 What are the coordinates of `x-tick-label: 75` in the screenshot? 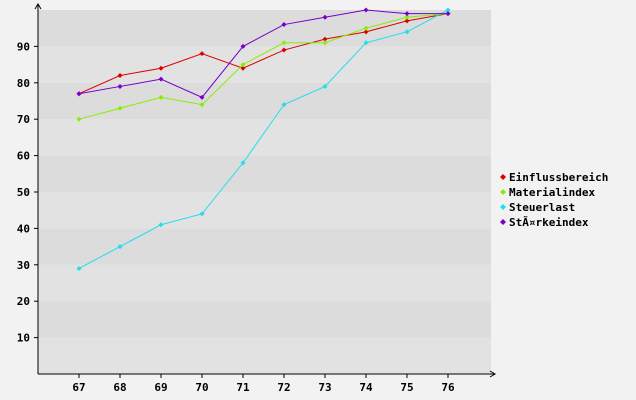 It's located at (406, 387).